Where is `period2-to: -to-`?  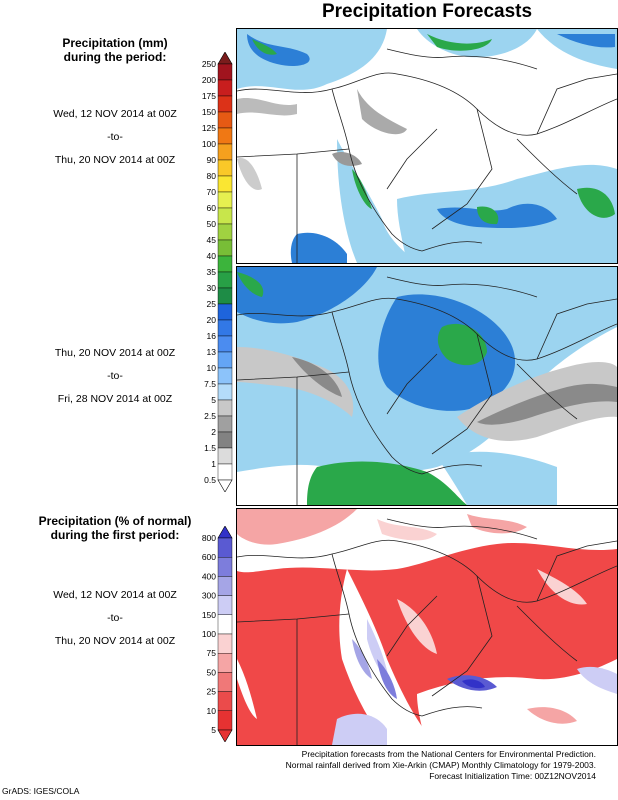 period2-to: -to- is located at coordinates (115, 376).